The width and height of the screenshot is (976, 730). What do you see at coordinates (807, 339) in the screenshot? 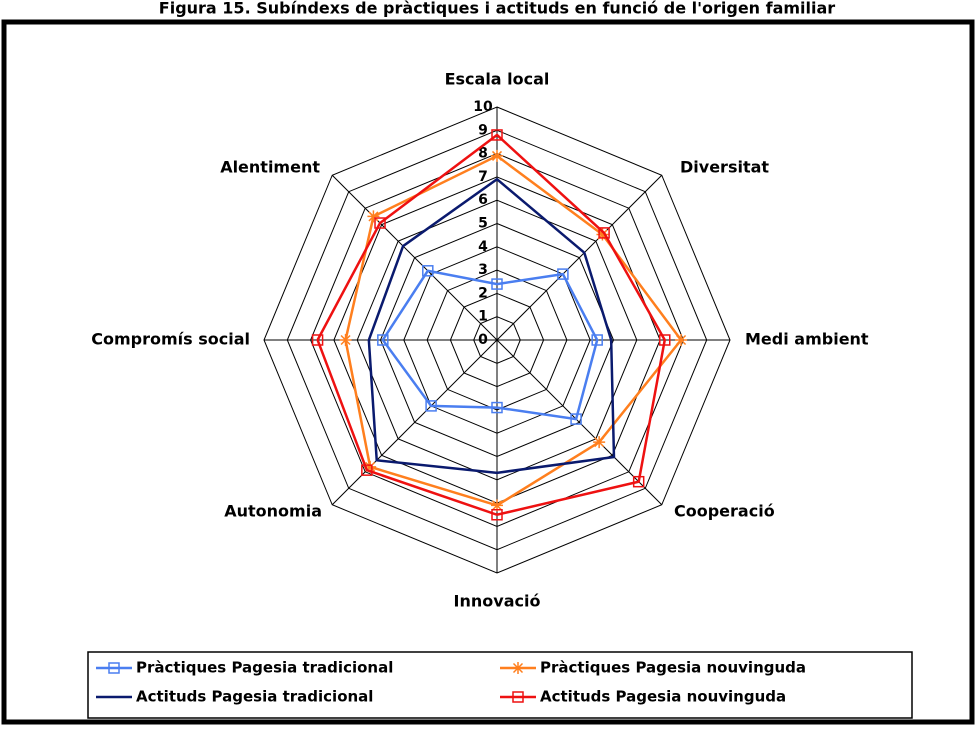
I see `category-label: Medi ambient` at bounding box center [807, 339].